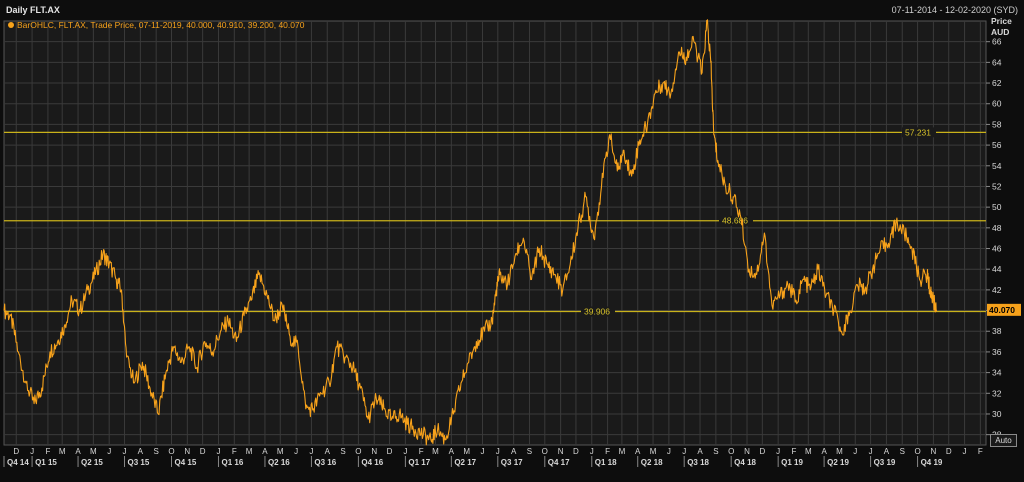 The image size is (1024, 482). I want to click on y-tick-label: 56, so click(997, 145).